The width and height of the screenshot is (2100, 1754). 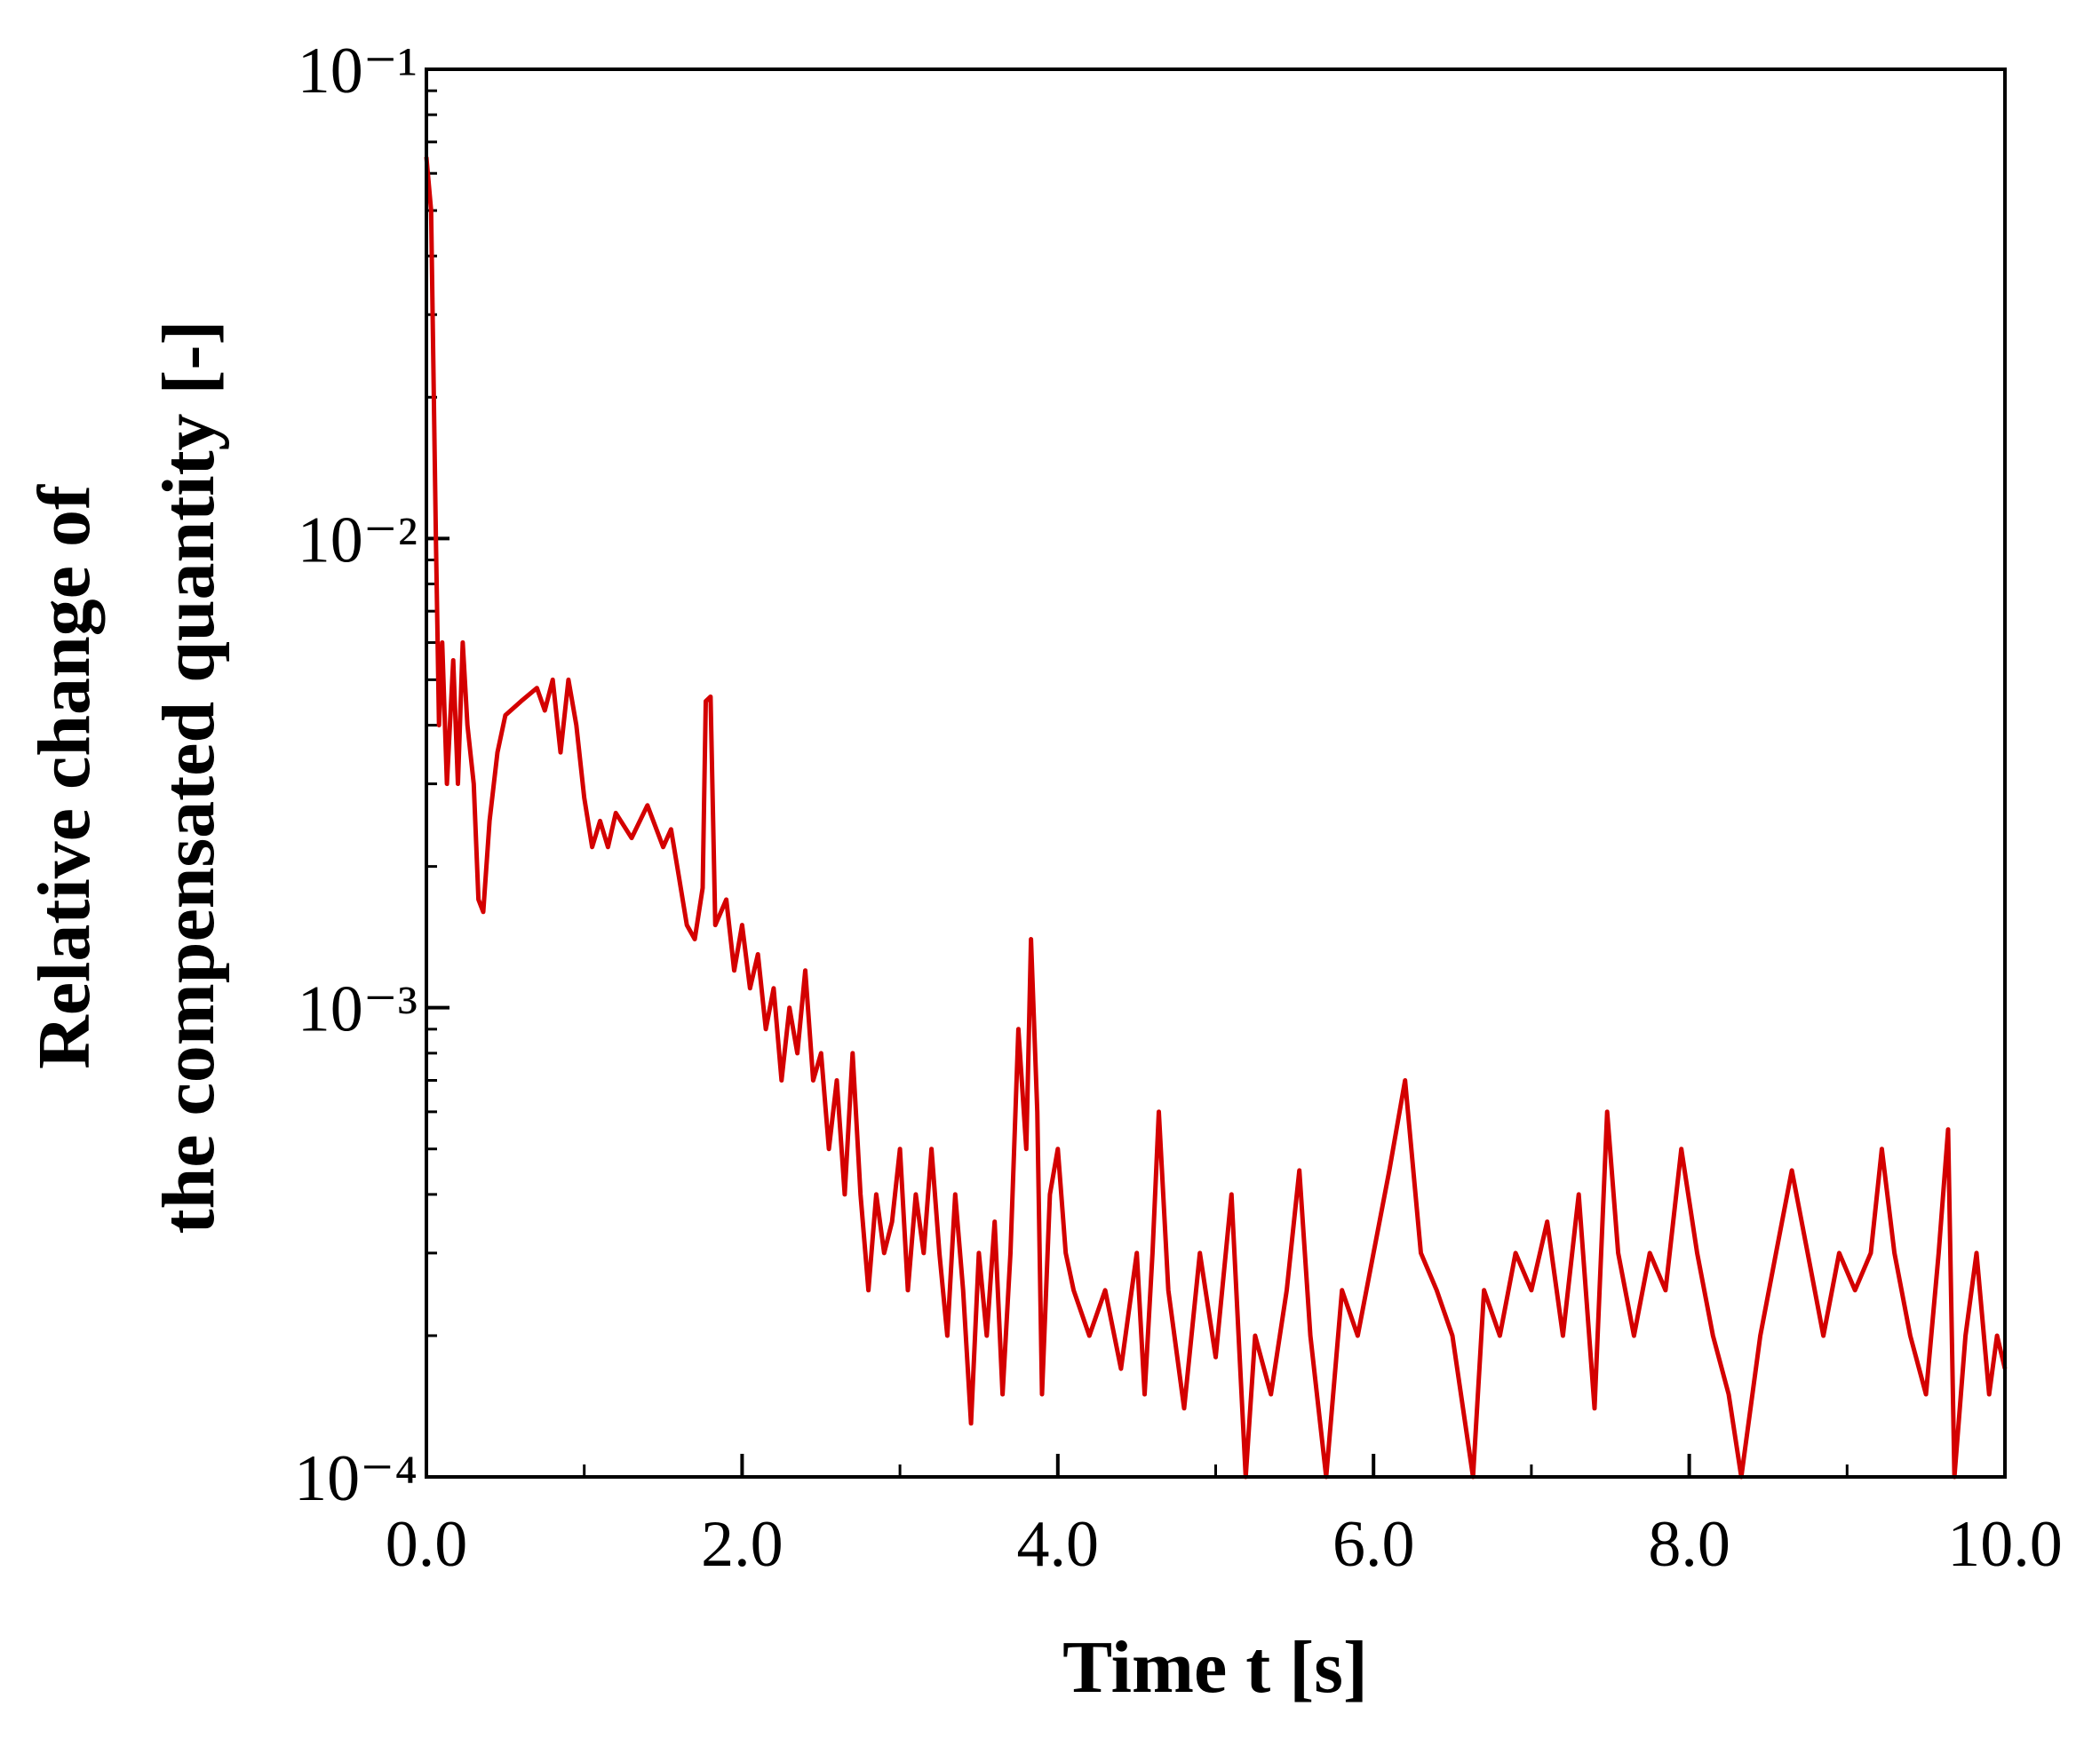 What do you see at coordinates (1373, 1544) in the screenshot?
I see `x-tick-label: 6.0` at bounding box center [1373, 1544].